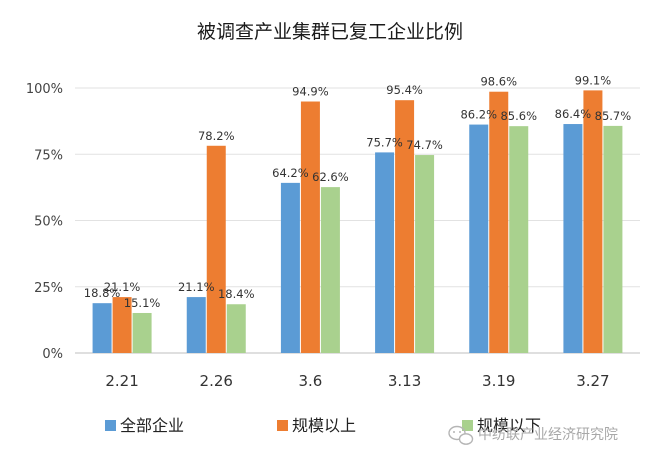  What do you see at coordinates (404, 381) in the screenshot?
I see `x-tick-label: 3.13` at bounding box center [404, 381].